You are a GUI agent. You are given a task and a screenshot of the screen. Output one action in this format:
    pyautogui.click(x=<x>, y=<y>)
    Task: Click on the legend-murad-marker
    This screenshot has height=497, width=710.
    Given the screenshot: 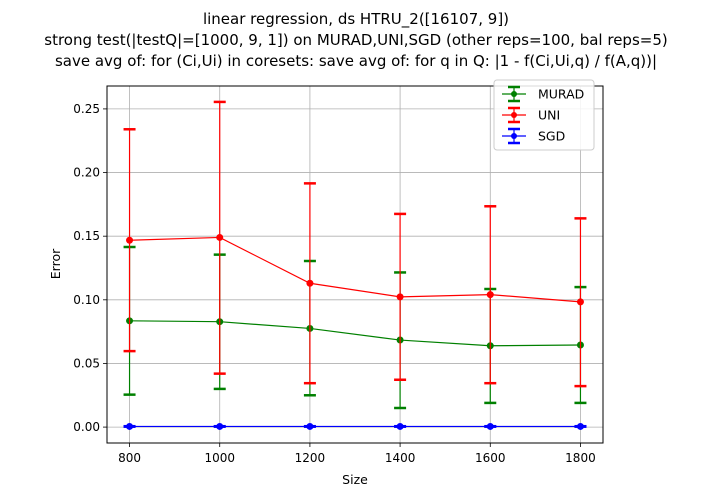 What is the action you would take?
    pyautogui.click(x=514, y=94)
    